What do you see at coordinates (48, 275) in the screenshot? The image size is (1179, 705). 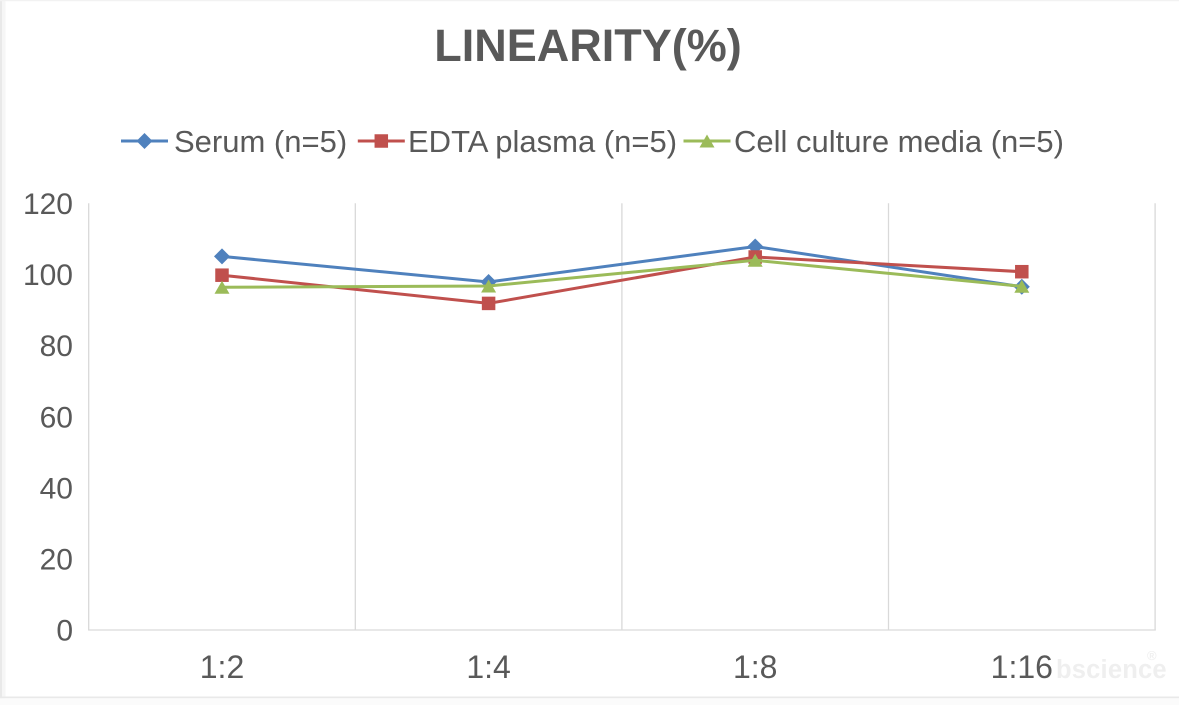 I see `svg-text: 100` at bounding box center [48, 275].